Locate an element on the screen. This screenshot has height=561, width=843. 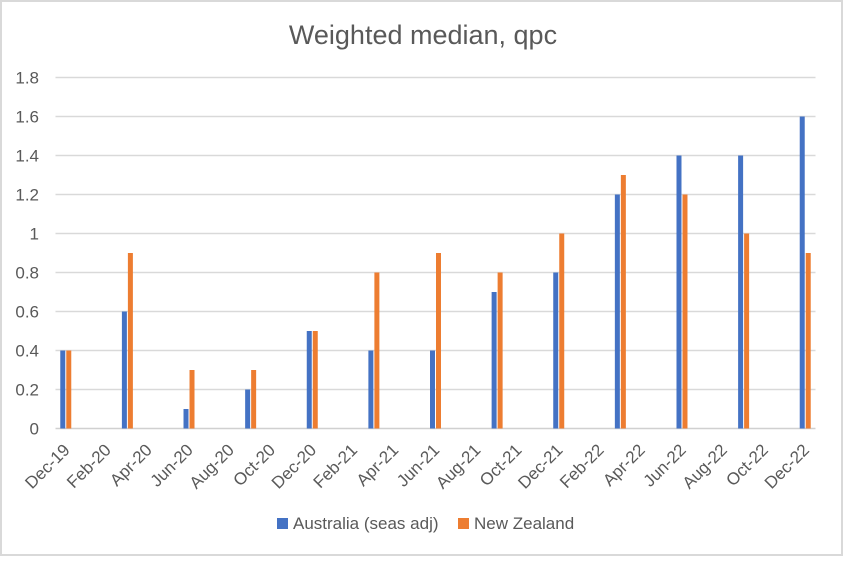
svg-text: 0.8 is located at coordinates (27, 273).